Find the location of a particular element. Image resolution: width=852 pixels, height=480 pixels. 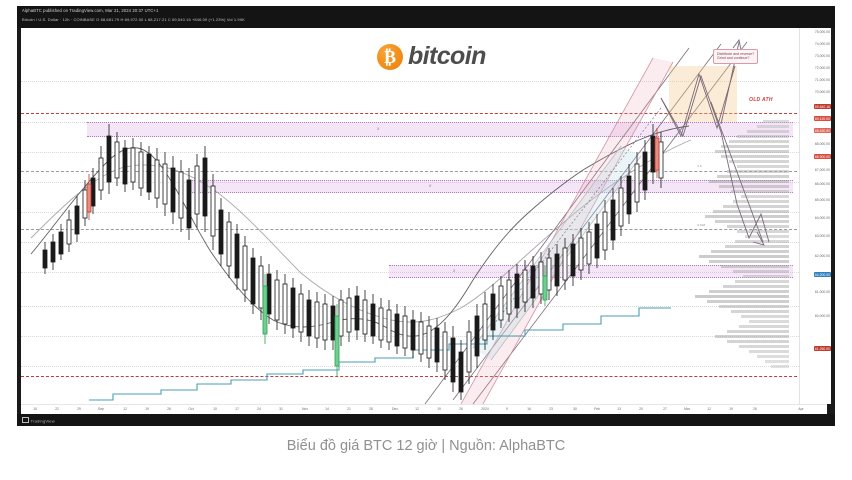

price-tick: 74,000.00 is located at coordinates (822, 44).